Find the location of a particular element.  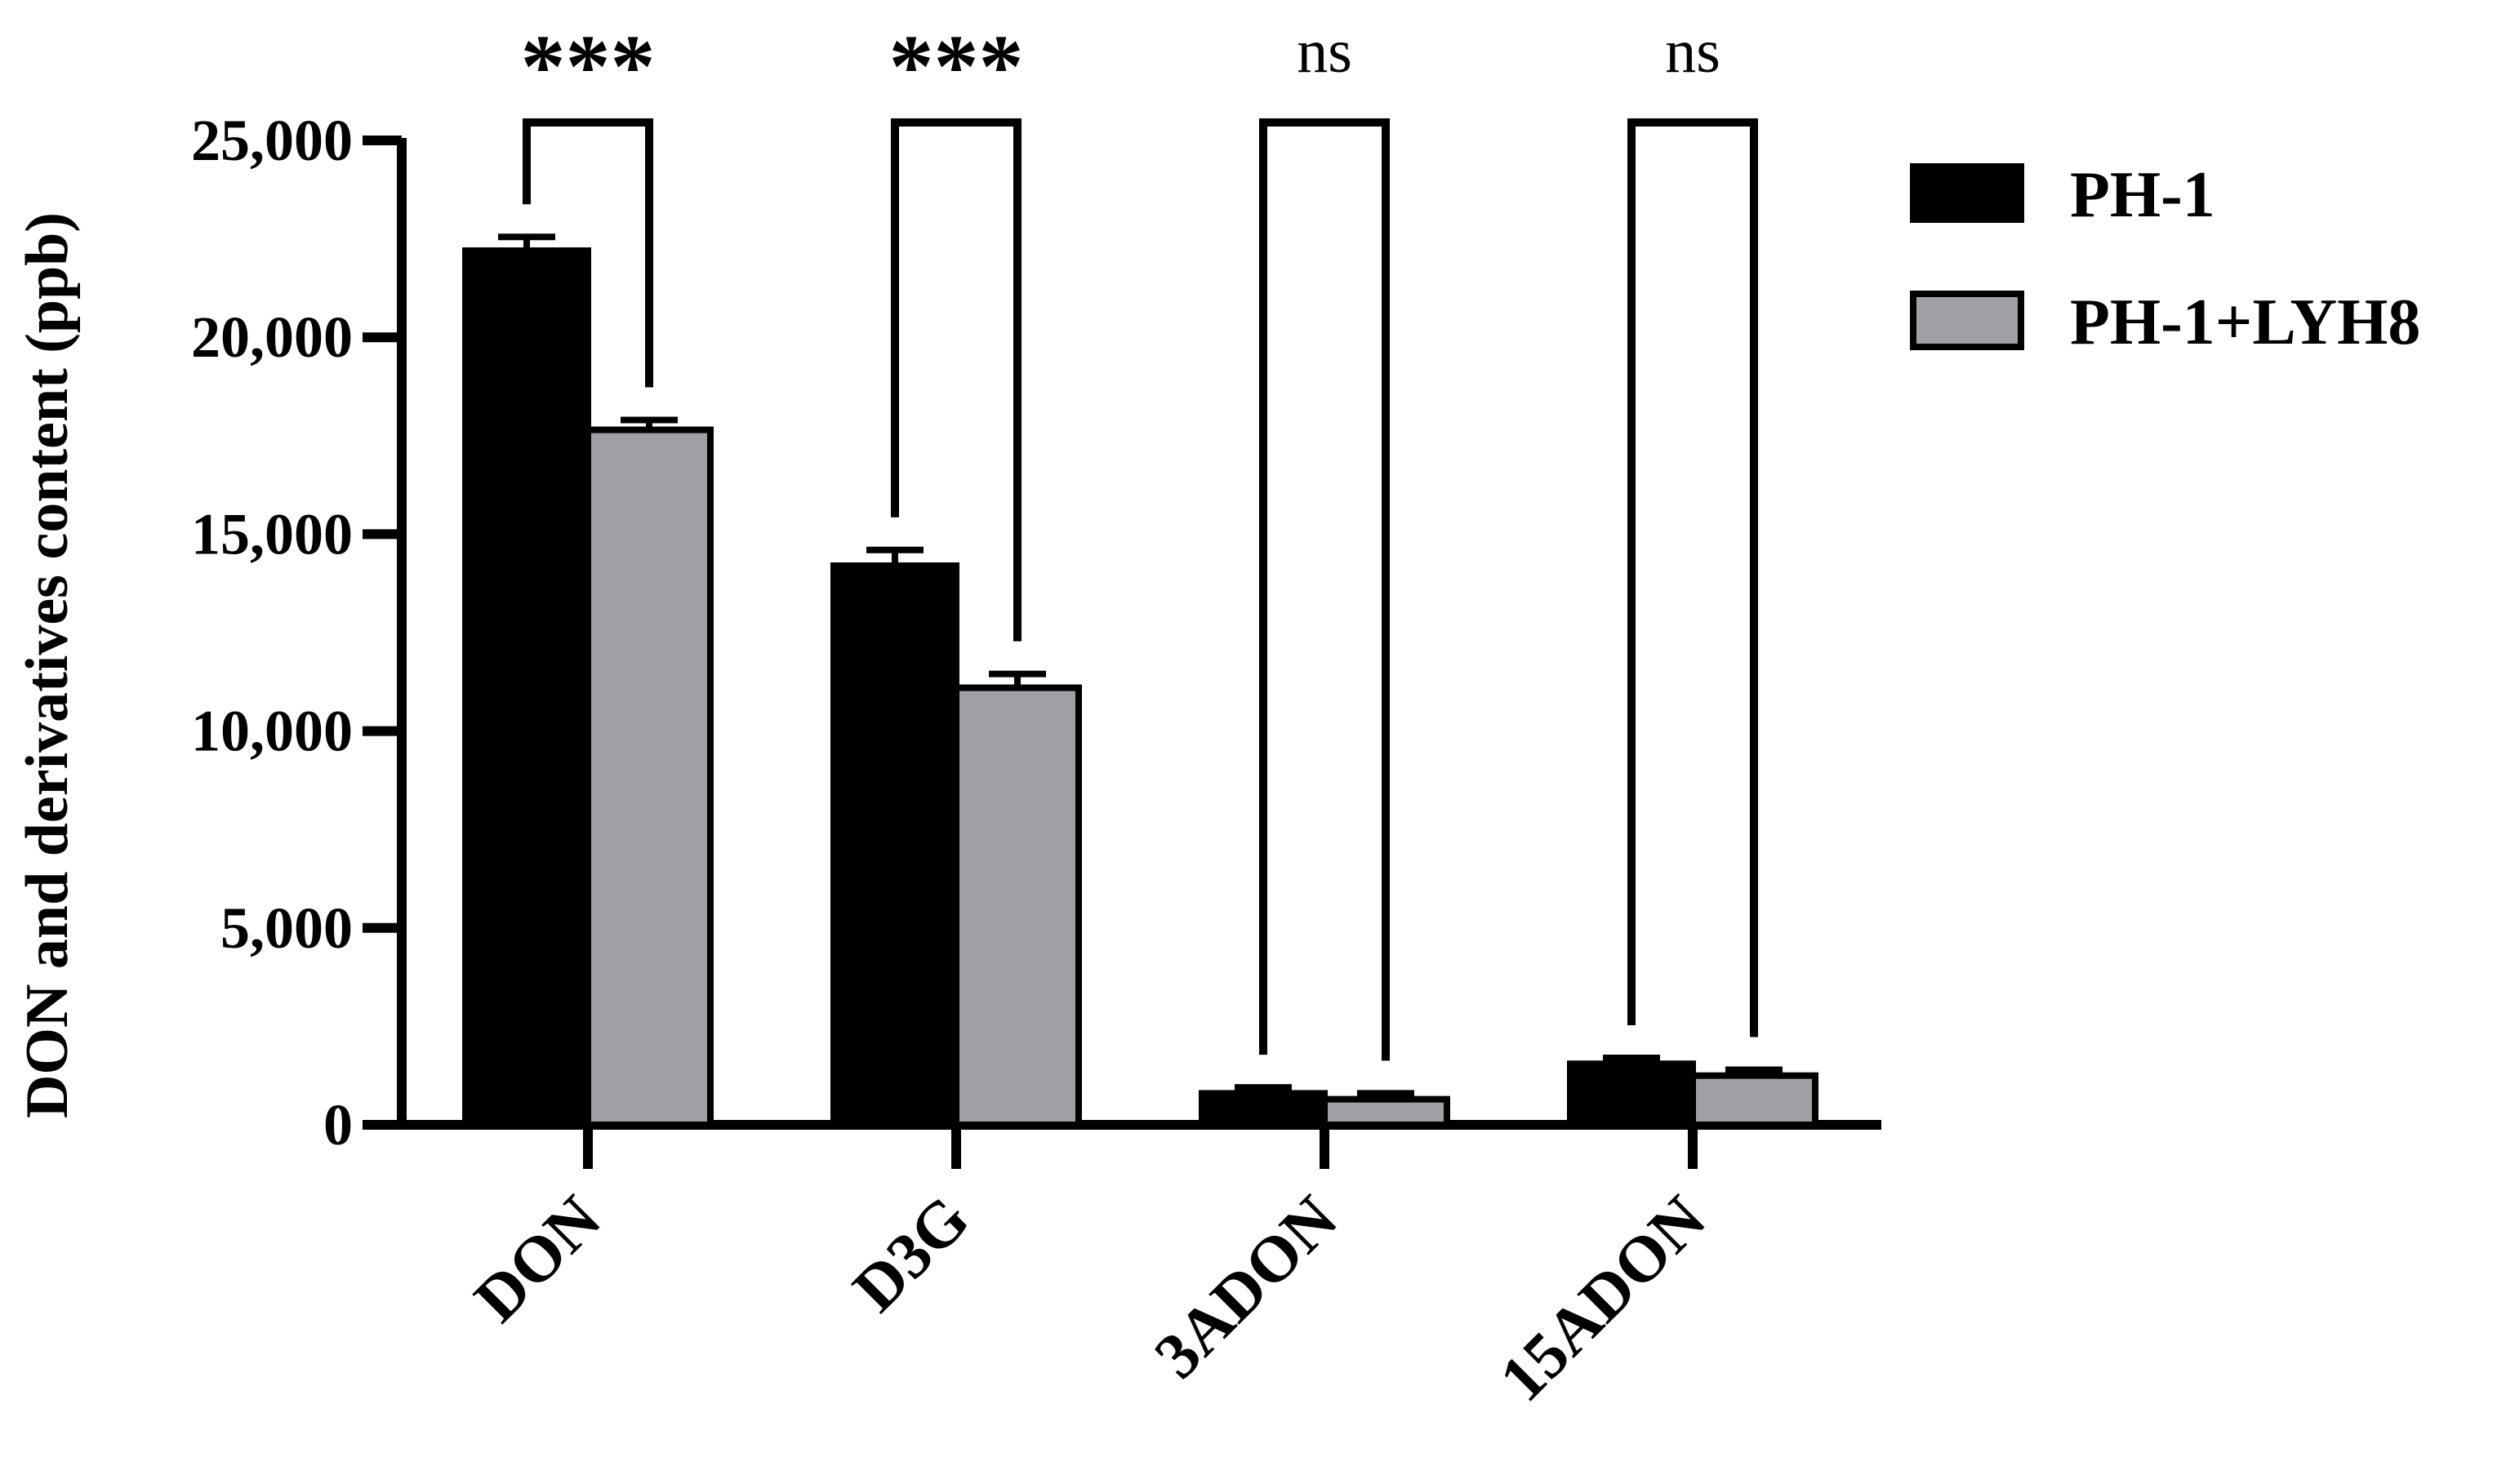

bar-ph-1-lyh8-d3g is located at coordinates (1018, 906).